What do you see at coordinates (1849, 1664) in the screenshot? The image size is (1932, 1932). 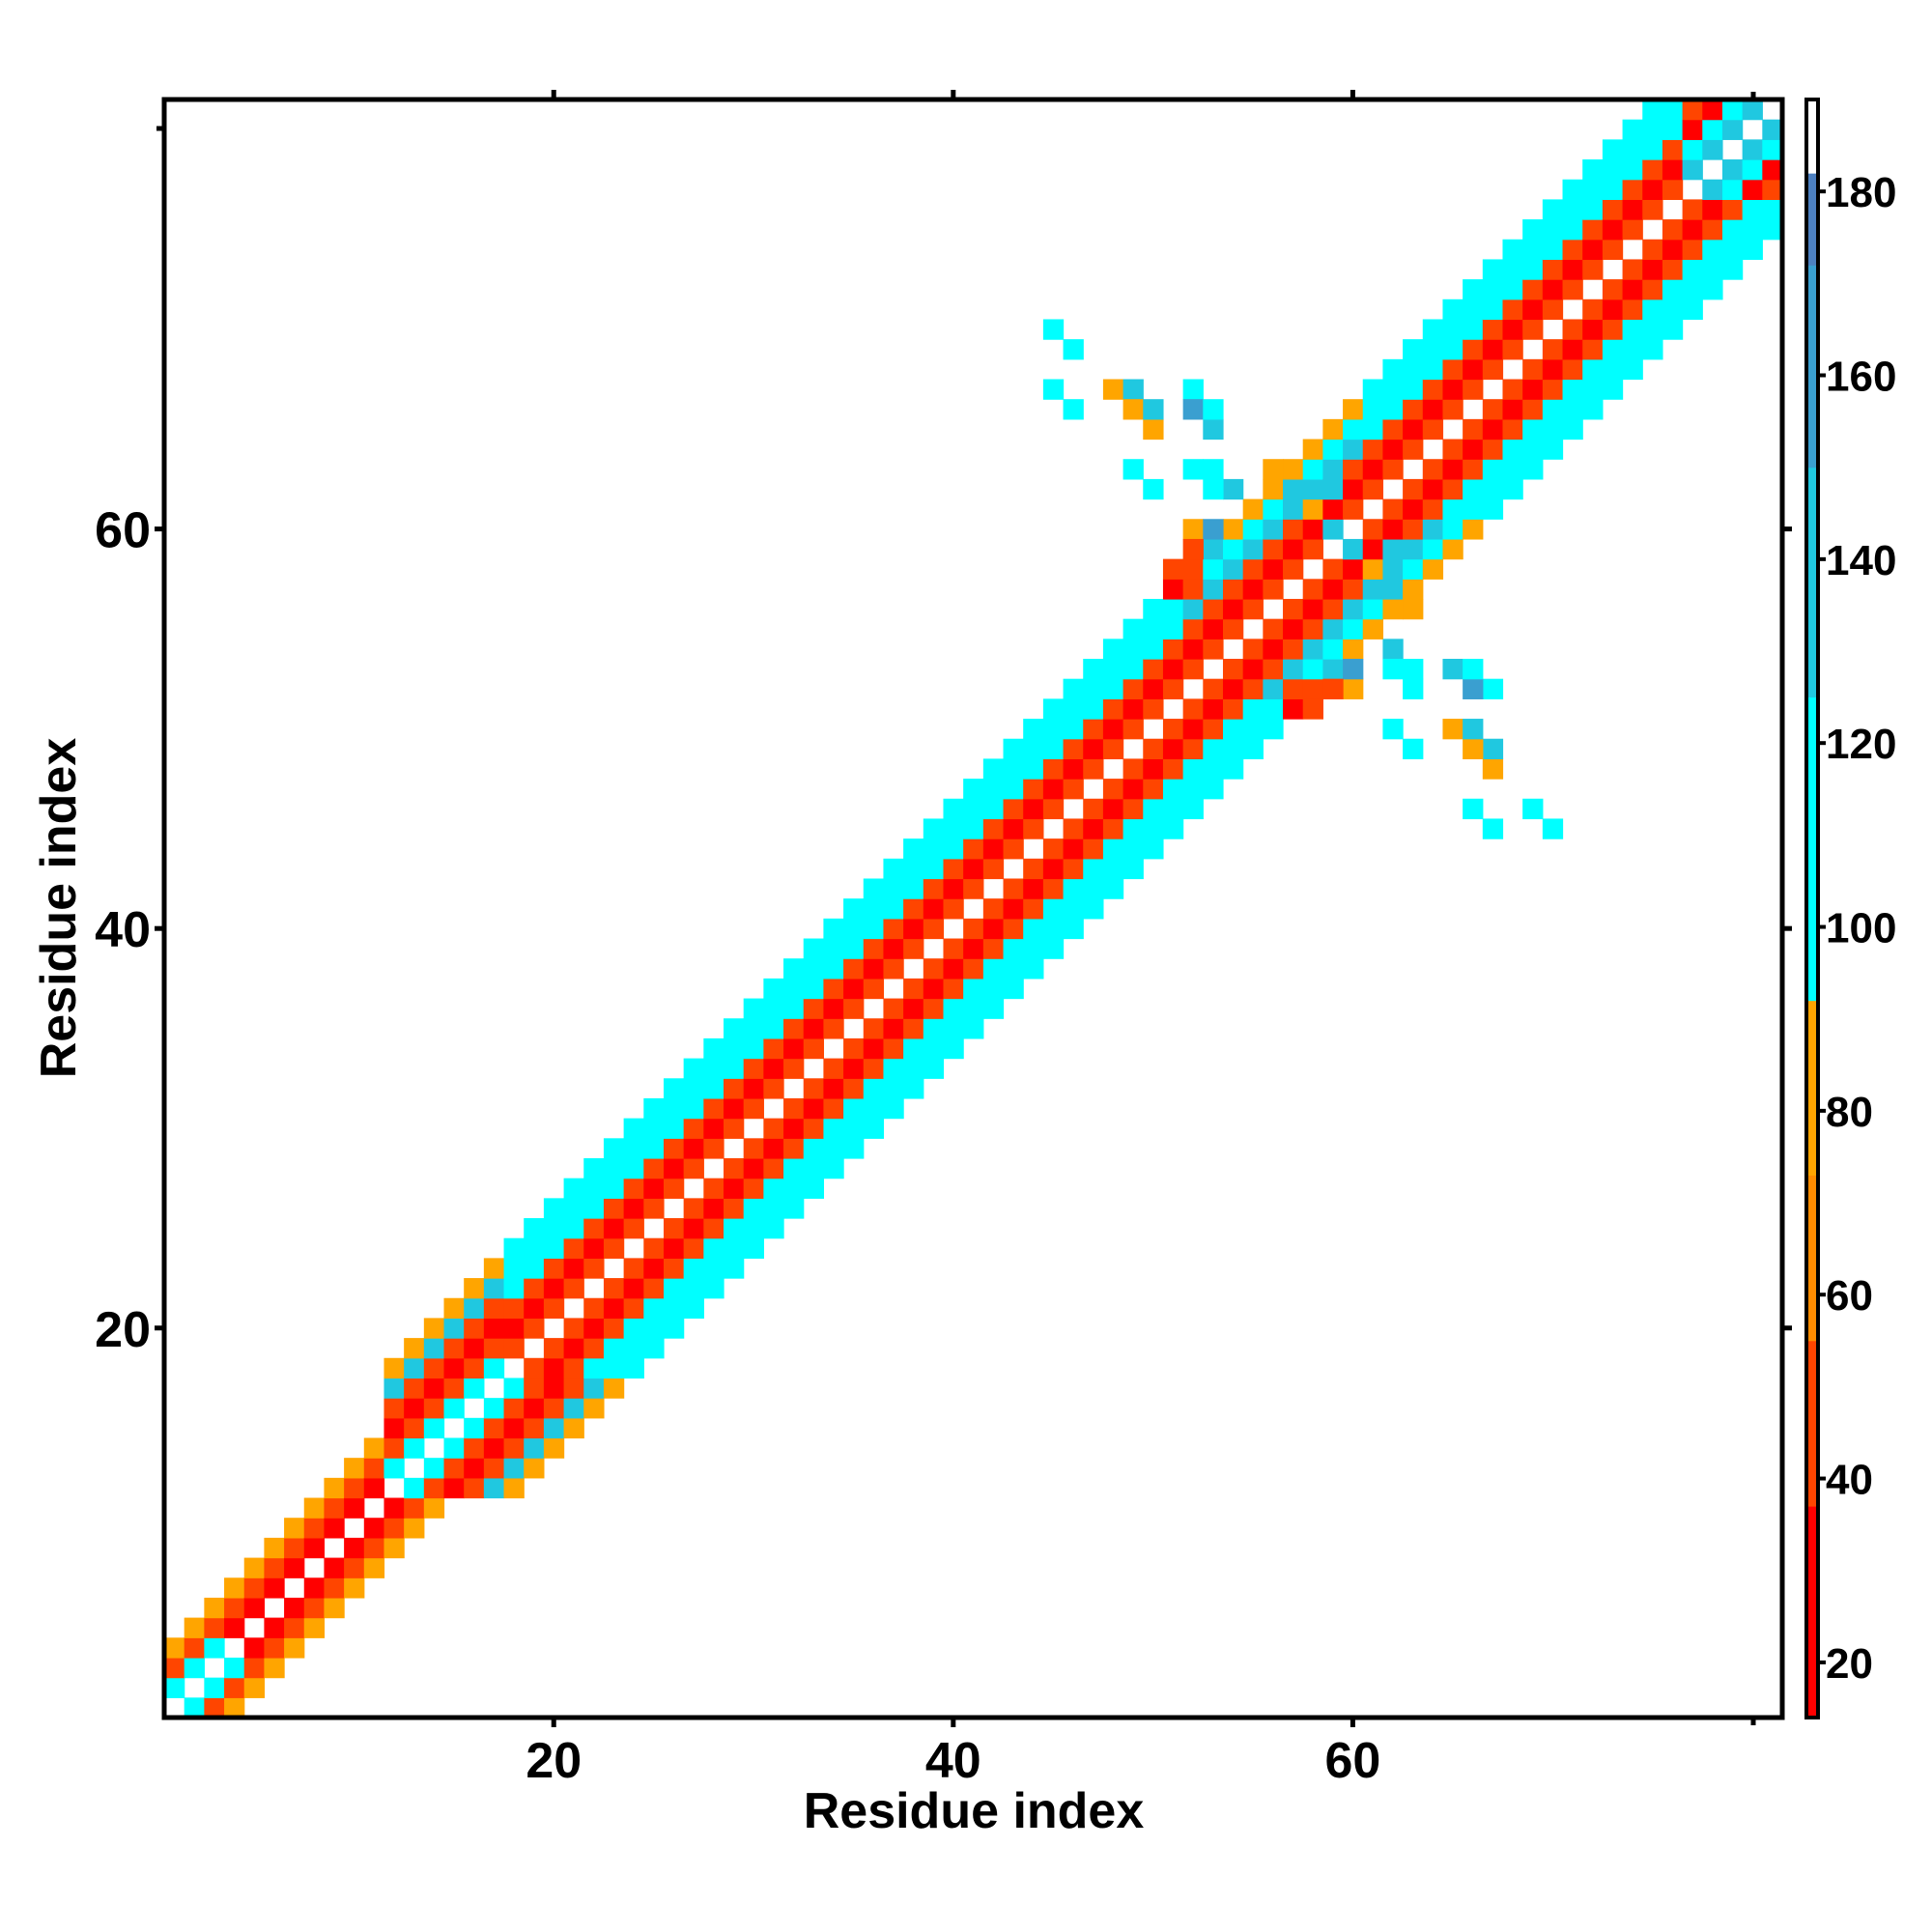 I see `colorbar-tick-label: 20` at bounding box center [1849, 1664].